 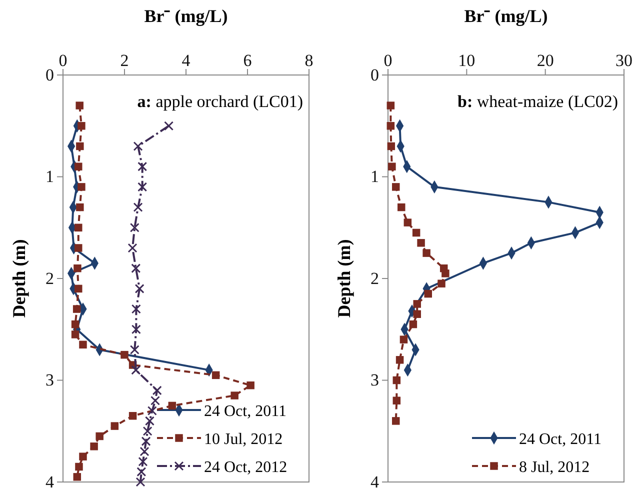 I want to click on x-tick-label: 8, so click(x=309, y=60).